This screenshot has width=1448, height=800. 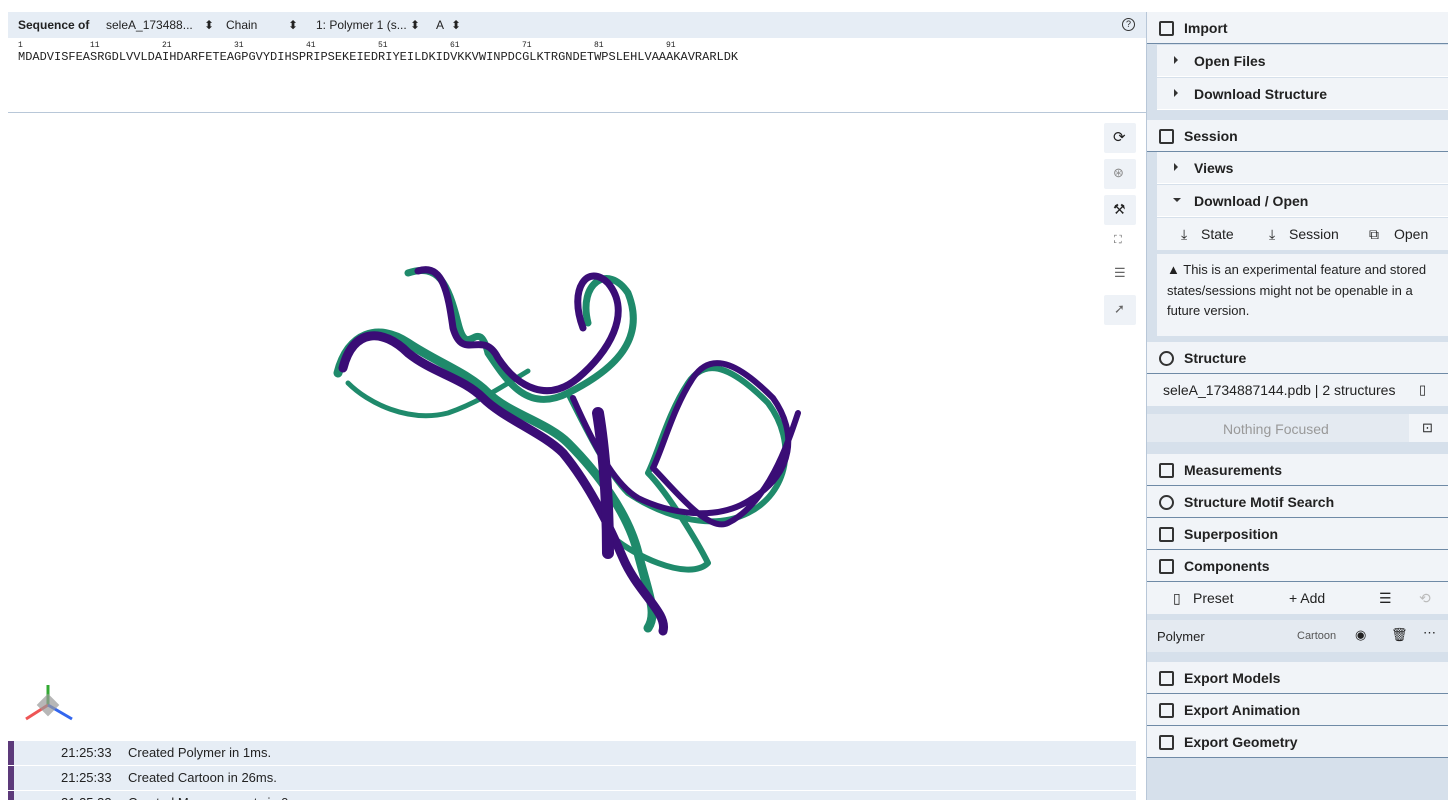 I want to click on undo-button: ⟲, so click(x=1425, y=598).